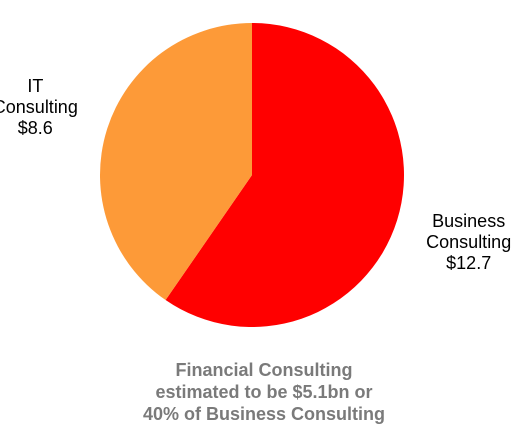 This screenshot has width=528, height=433. Describe the element at coordinates (469, 232) in the screenshot. I see `category-label: Business Consulting` at that location.